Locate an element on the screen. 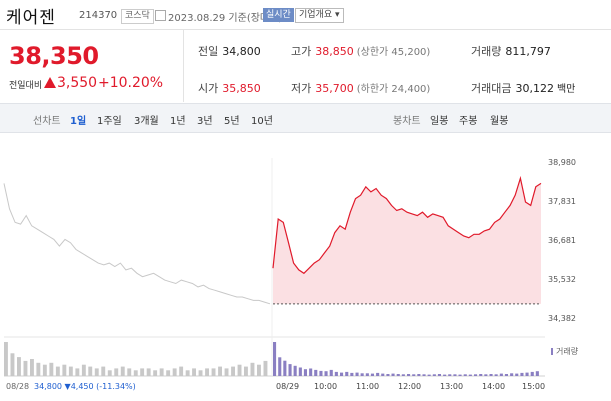  stat-value: 811,797 is located at coordinates (528, 51).